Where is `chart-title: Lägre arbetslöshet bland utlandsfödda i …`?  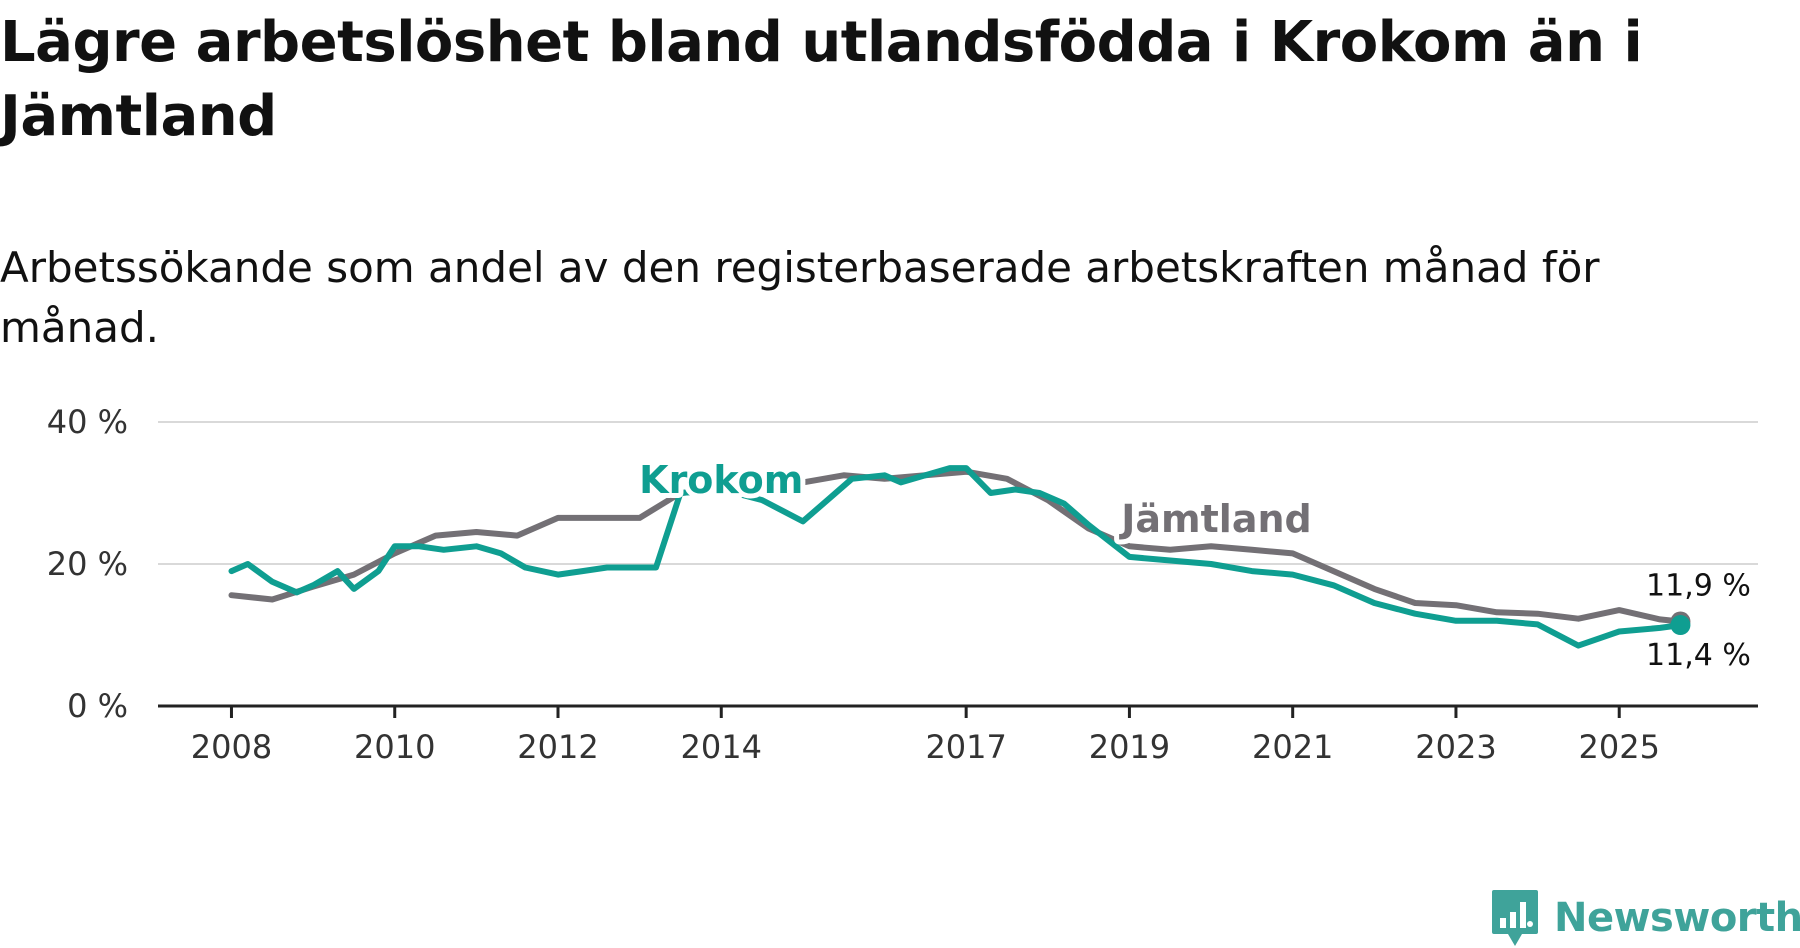
chart-title: Lägre arbetslöshet bland utlandsfödda i … is located at coordinates (821, 79).